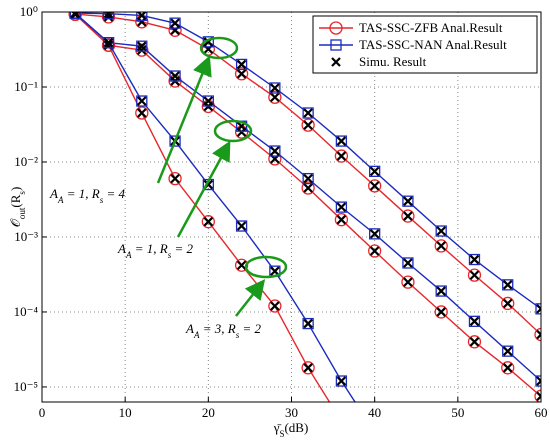 The image size is (550, 446). What do you see at coordinates (26, 311) in the screenshot?
I see `y-tick-label: 10⁻⁴` at bounding box center [26, 311].